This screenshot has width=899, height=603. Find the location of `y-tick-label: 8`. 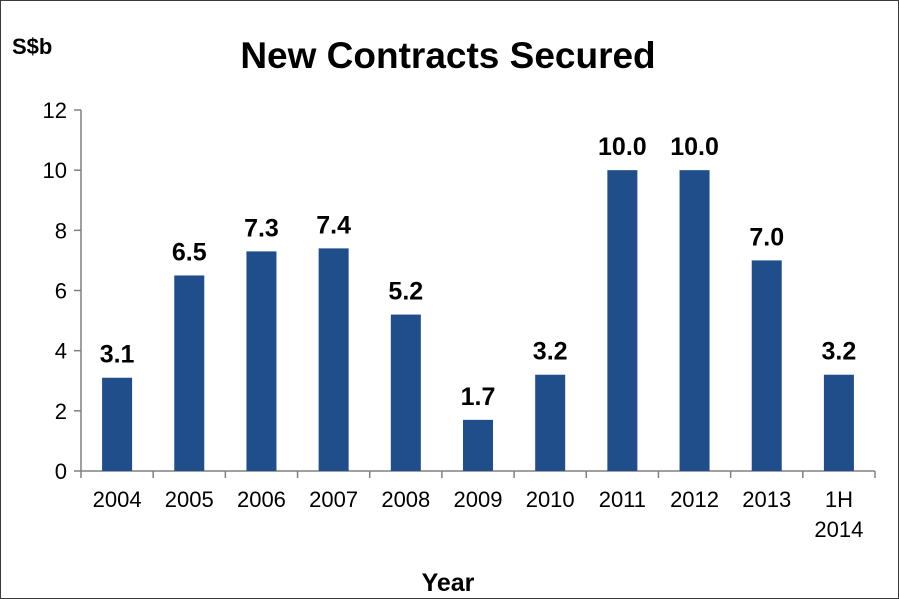

y-tick-label: 8 is located at coordinates (61, 230).